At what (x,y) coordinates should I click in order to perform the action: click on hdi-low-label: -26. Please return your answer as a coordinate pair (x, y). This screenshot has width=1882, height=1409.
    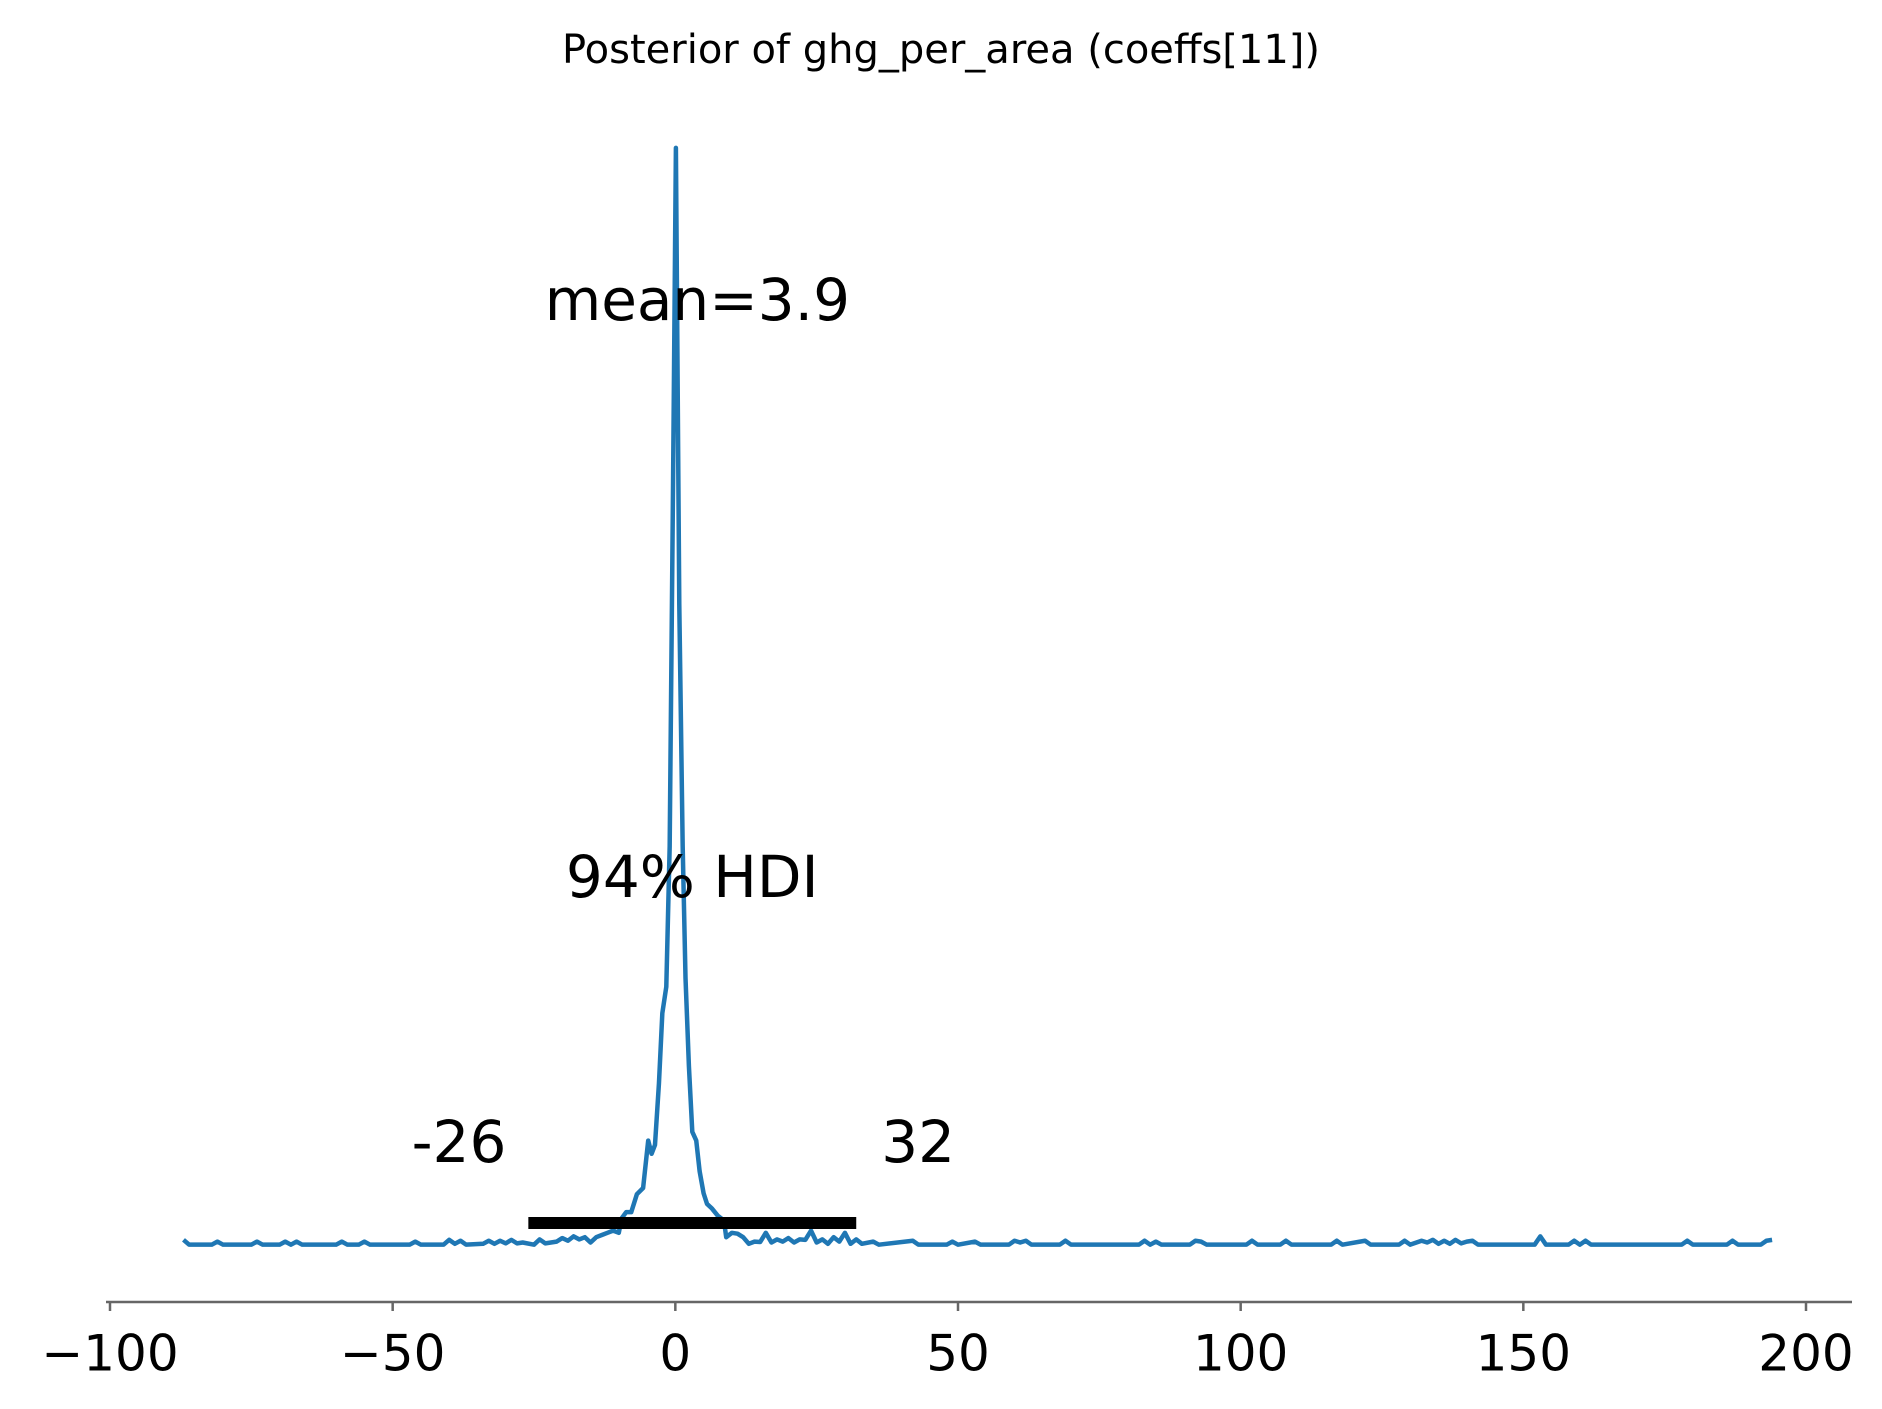
    Looking at the image, I should click on (459, 1142).